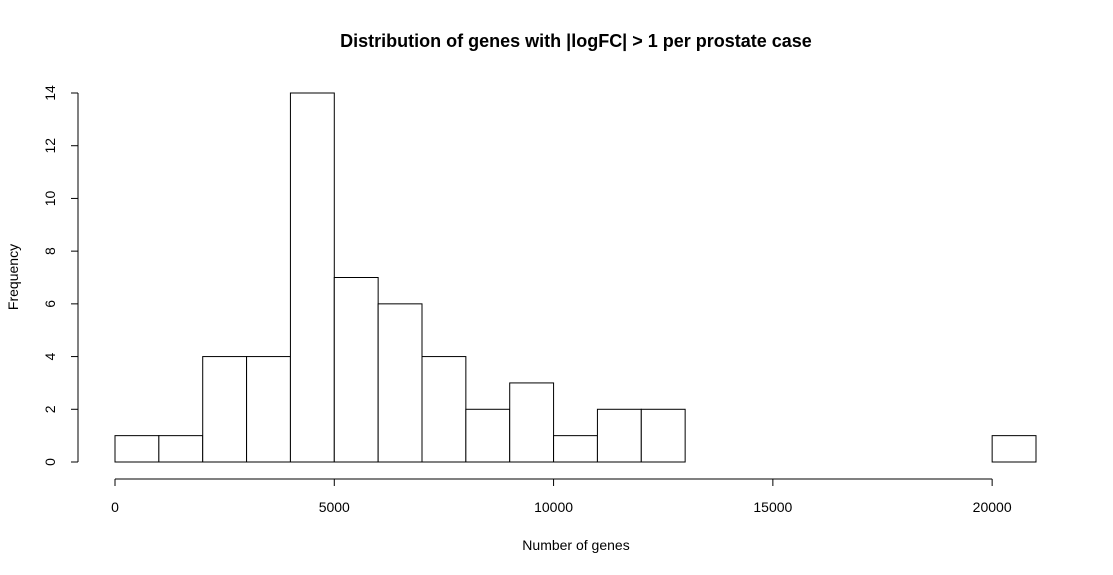 Image resolution: width=1113 pixels, height=575 pixels. Describe the element at coordinates (50, 304) in the screenshot. I see `y-tick-label: 6` at that location.